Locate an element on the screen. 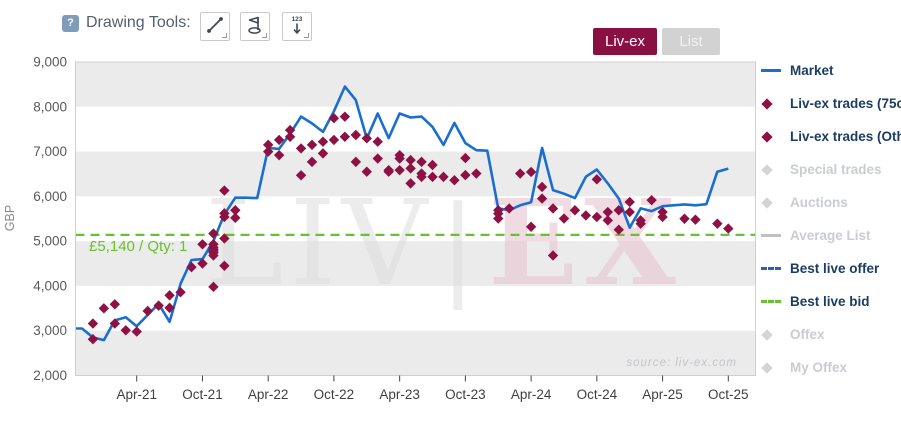 The image size is (901, 424). trend-line-tool-button is located at coordinates (215, 26).